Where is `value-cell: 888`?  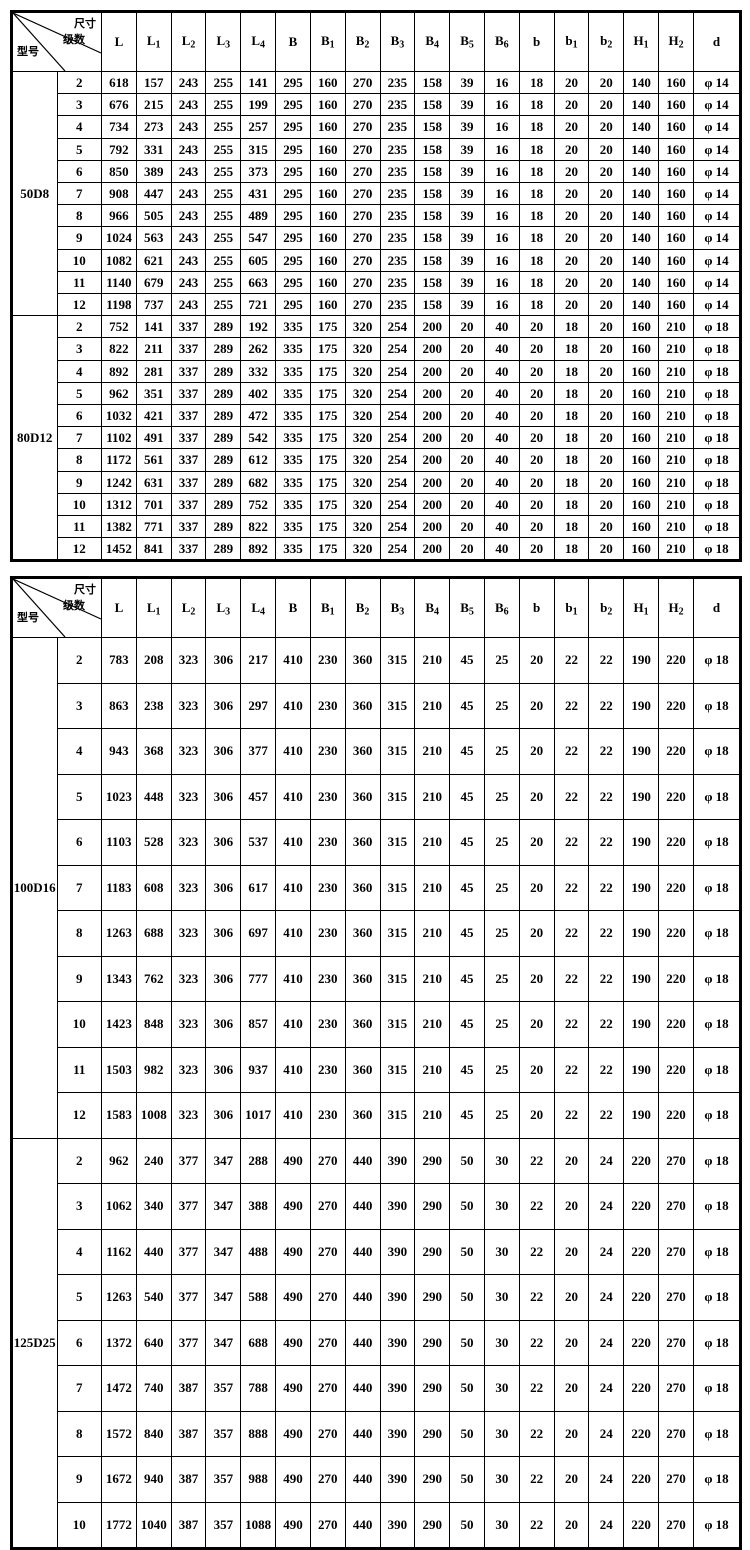 value-cell: 888 is located at coordinates (258, 1434).